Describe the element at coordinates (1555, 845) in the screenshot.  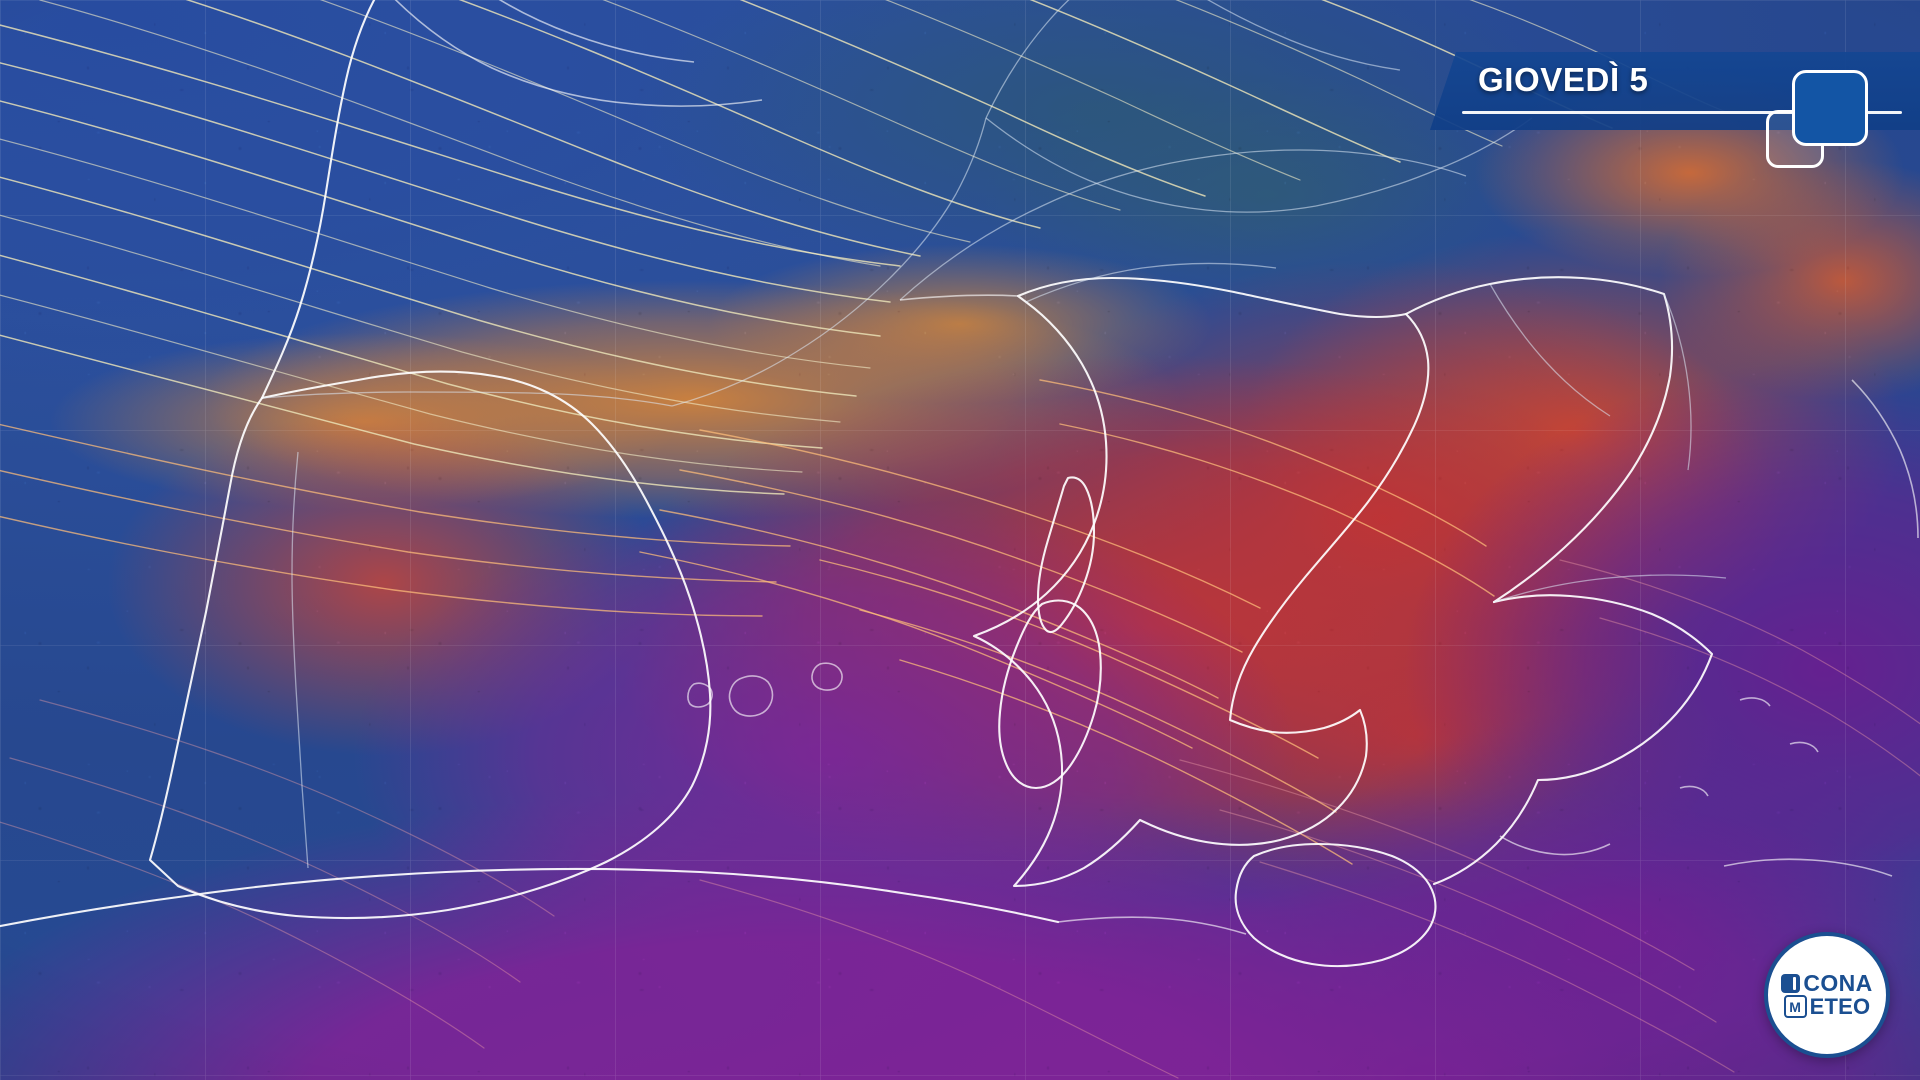
I see `coastline-peloponnese` at that location.